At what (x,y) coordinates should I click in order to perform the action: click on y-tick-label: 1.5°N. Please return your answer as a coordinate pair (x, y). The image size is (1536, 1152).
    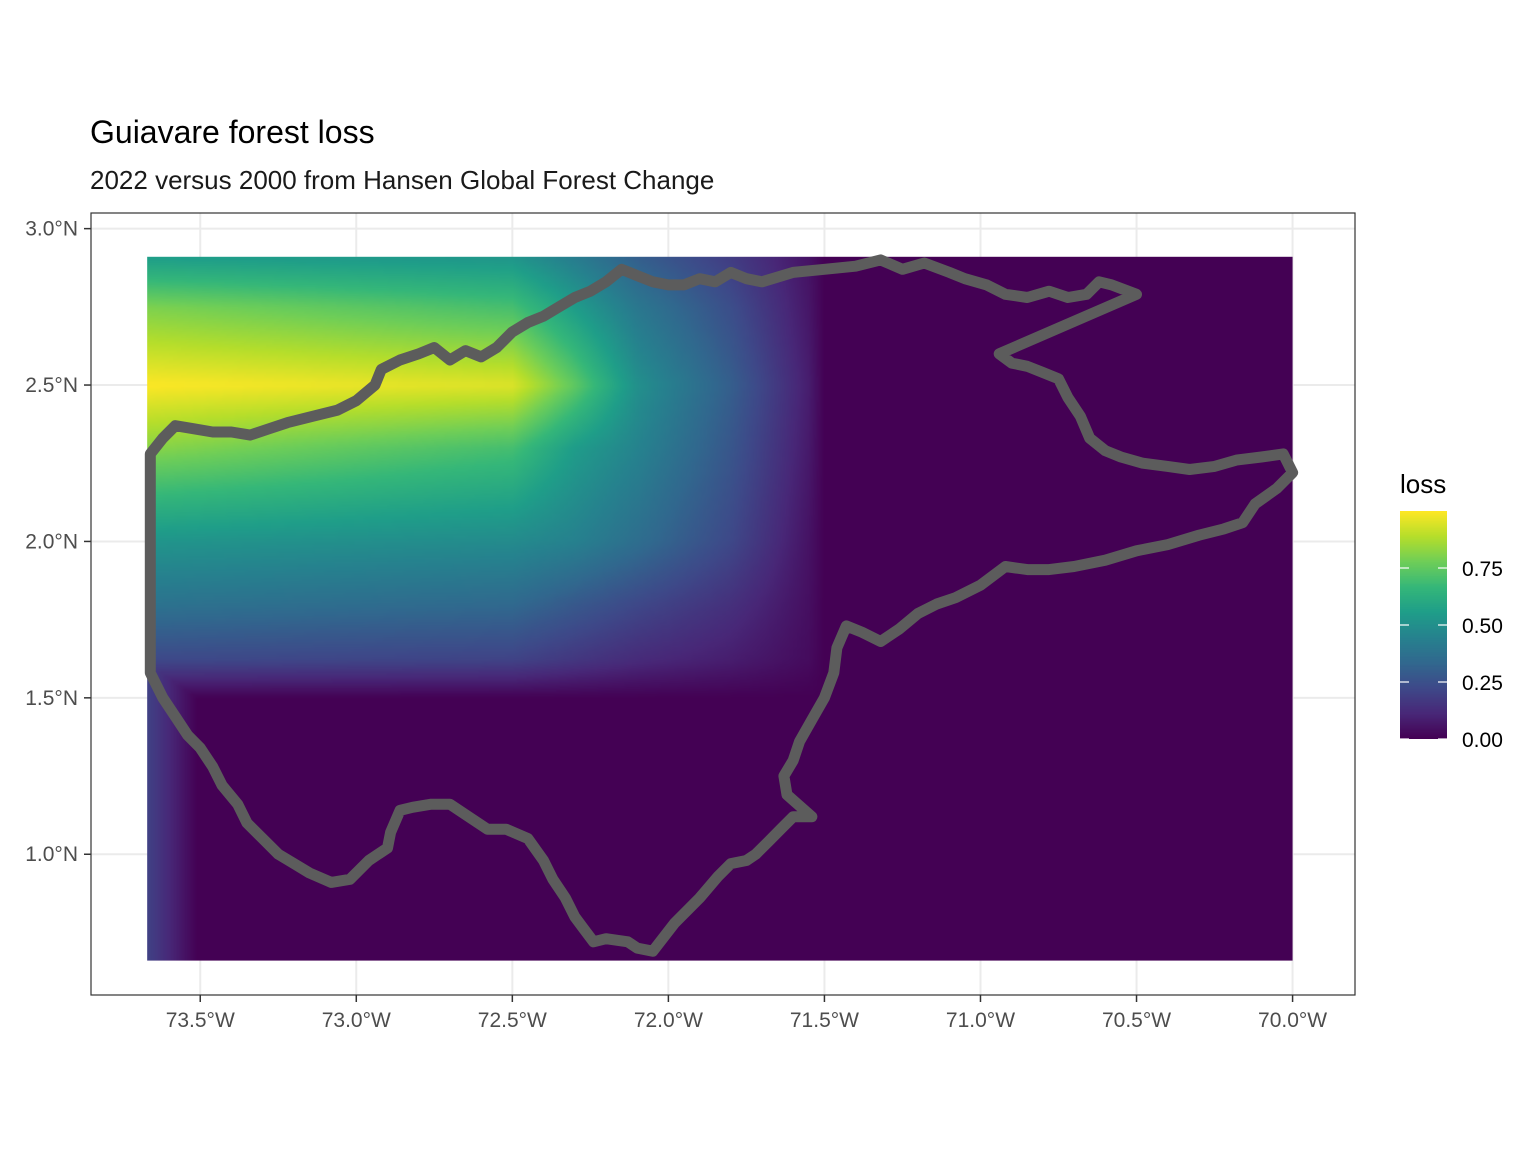
    Looking at the image, I should click on (51, 698).